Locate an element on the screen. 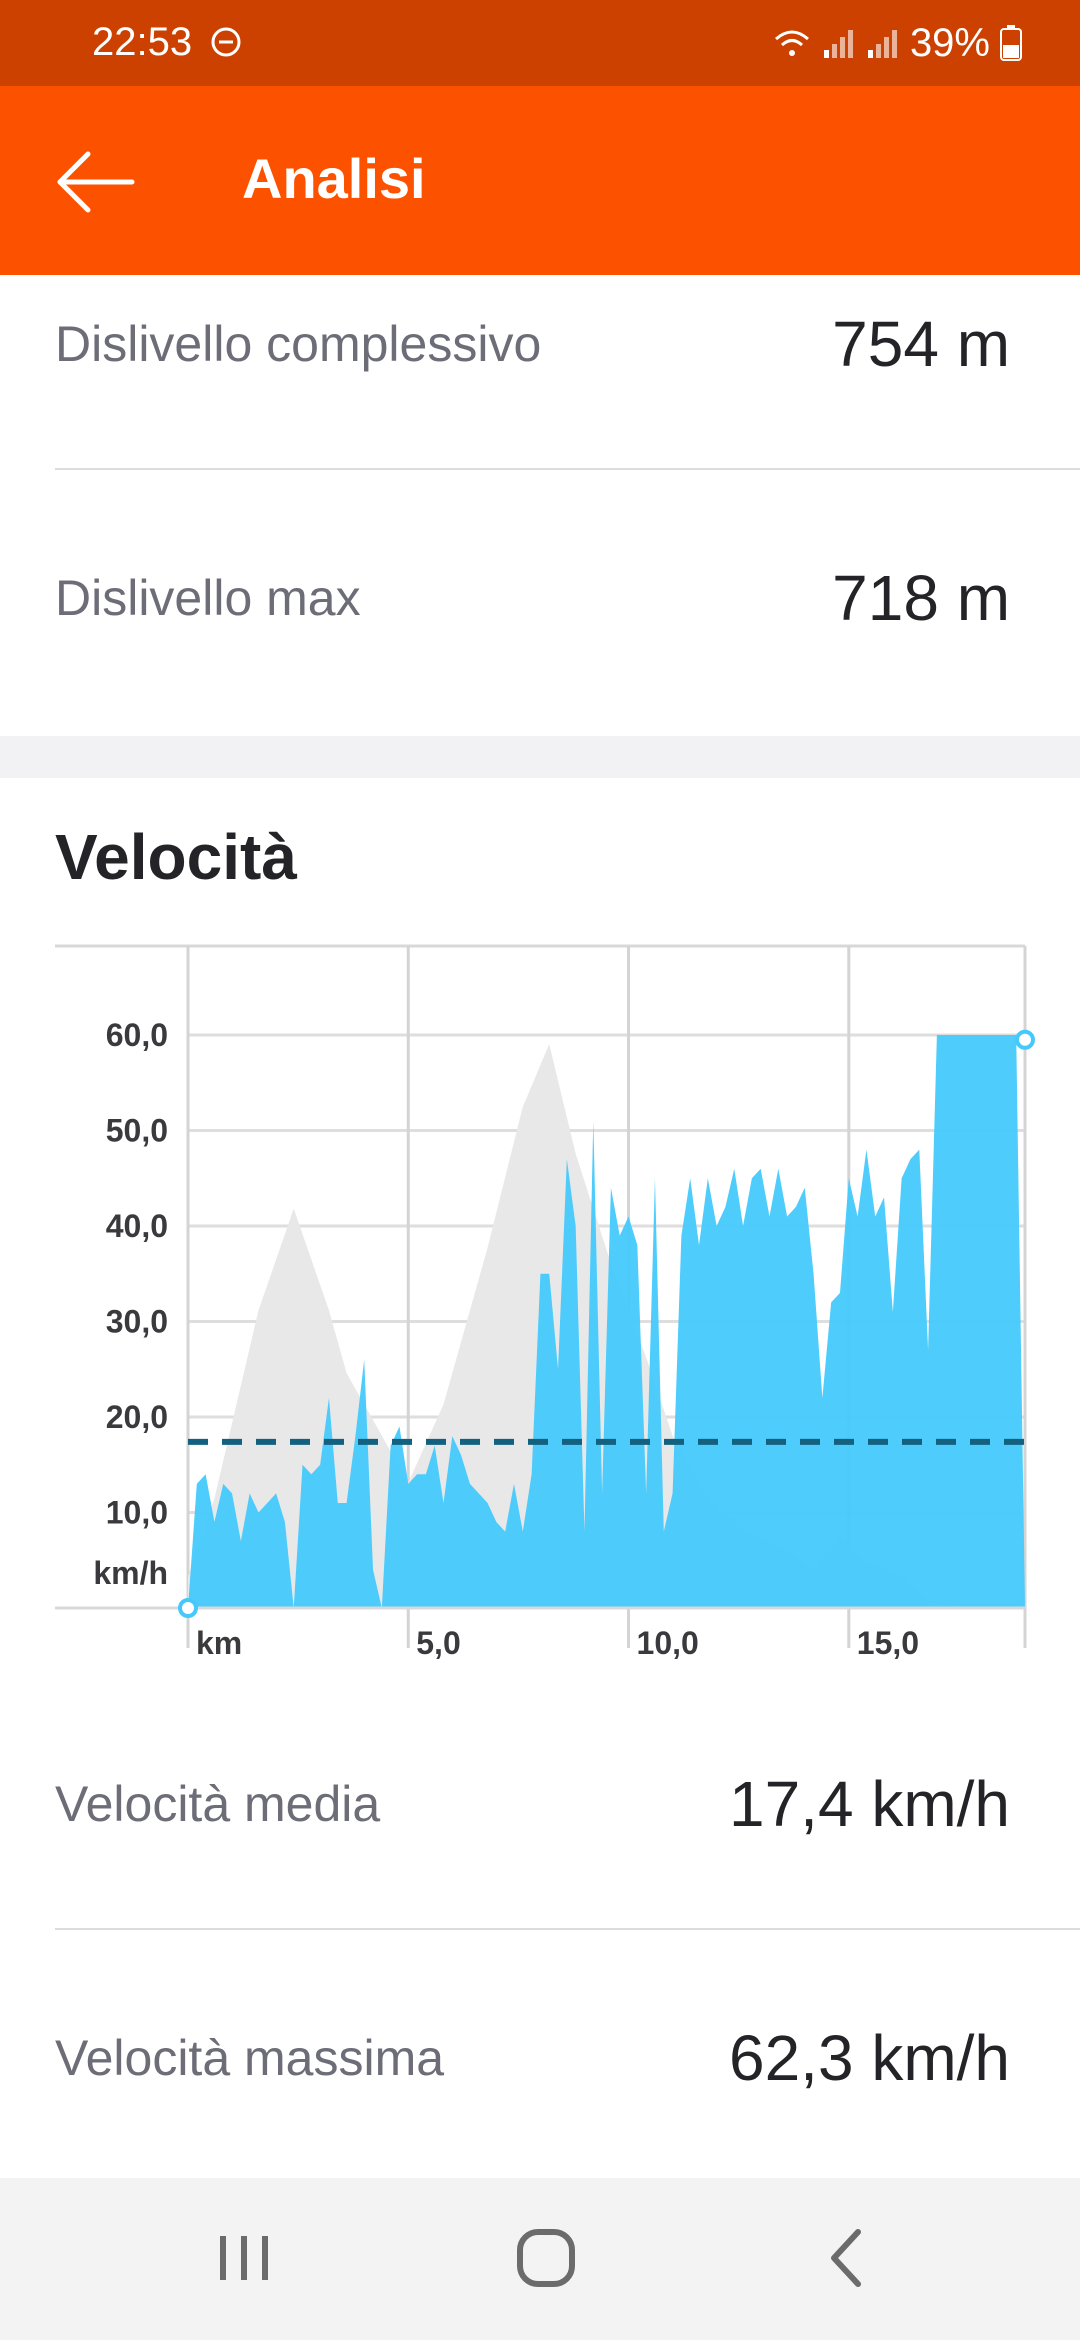  signal-icon is located at coordinates (838, 44).